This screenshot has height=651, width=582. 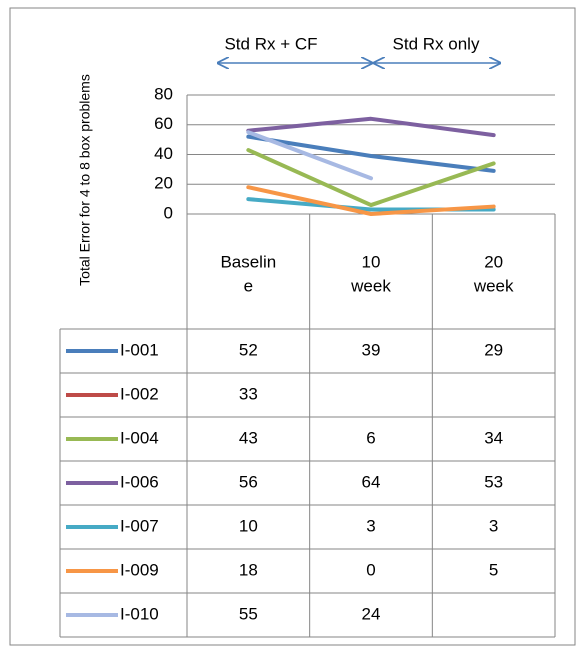 What do you see at coordinates (139, 437) in the screenshot?
I see `legend-label: I-004` at bounding box center [139, 437].